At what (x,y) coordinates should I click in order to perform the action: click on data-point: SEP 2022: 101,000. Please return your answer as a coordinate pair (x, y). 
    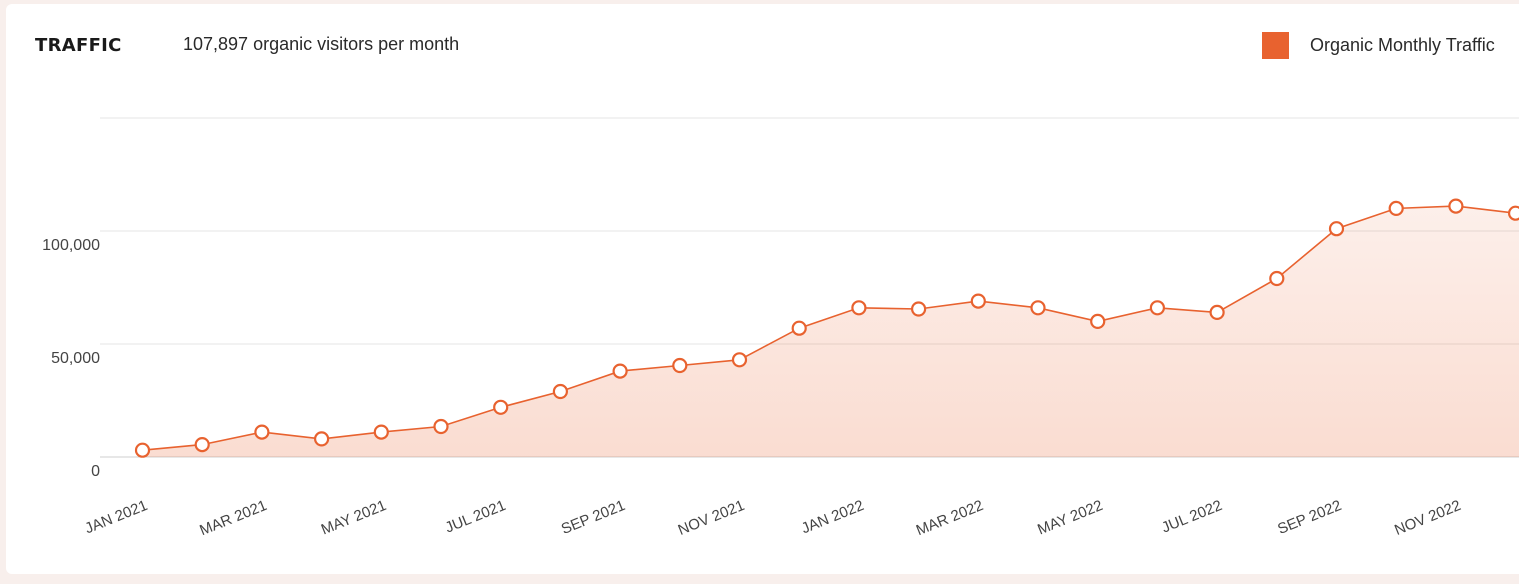
    Looking at the image, I should click on (1336, 229).